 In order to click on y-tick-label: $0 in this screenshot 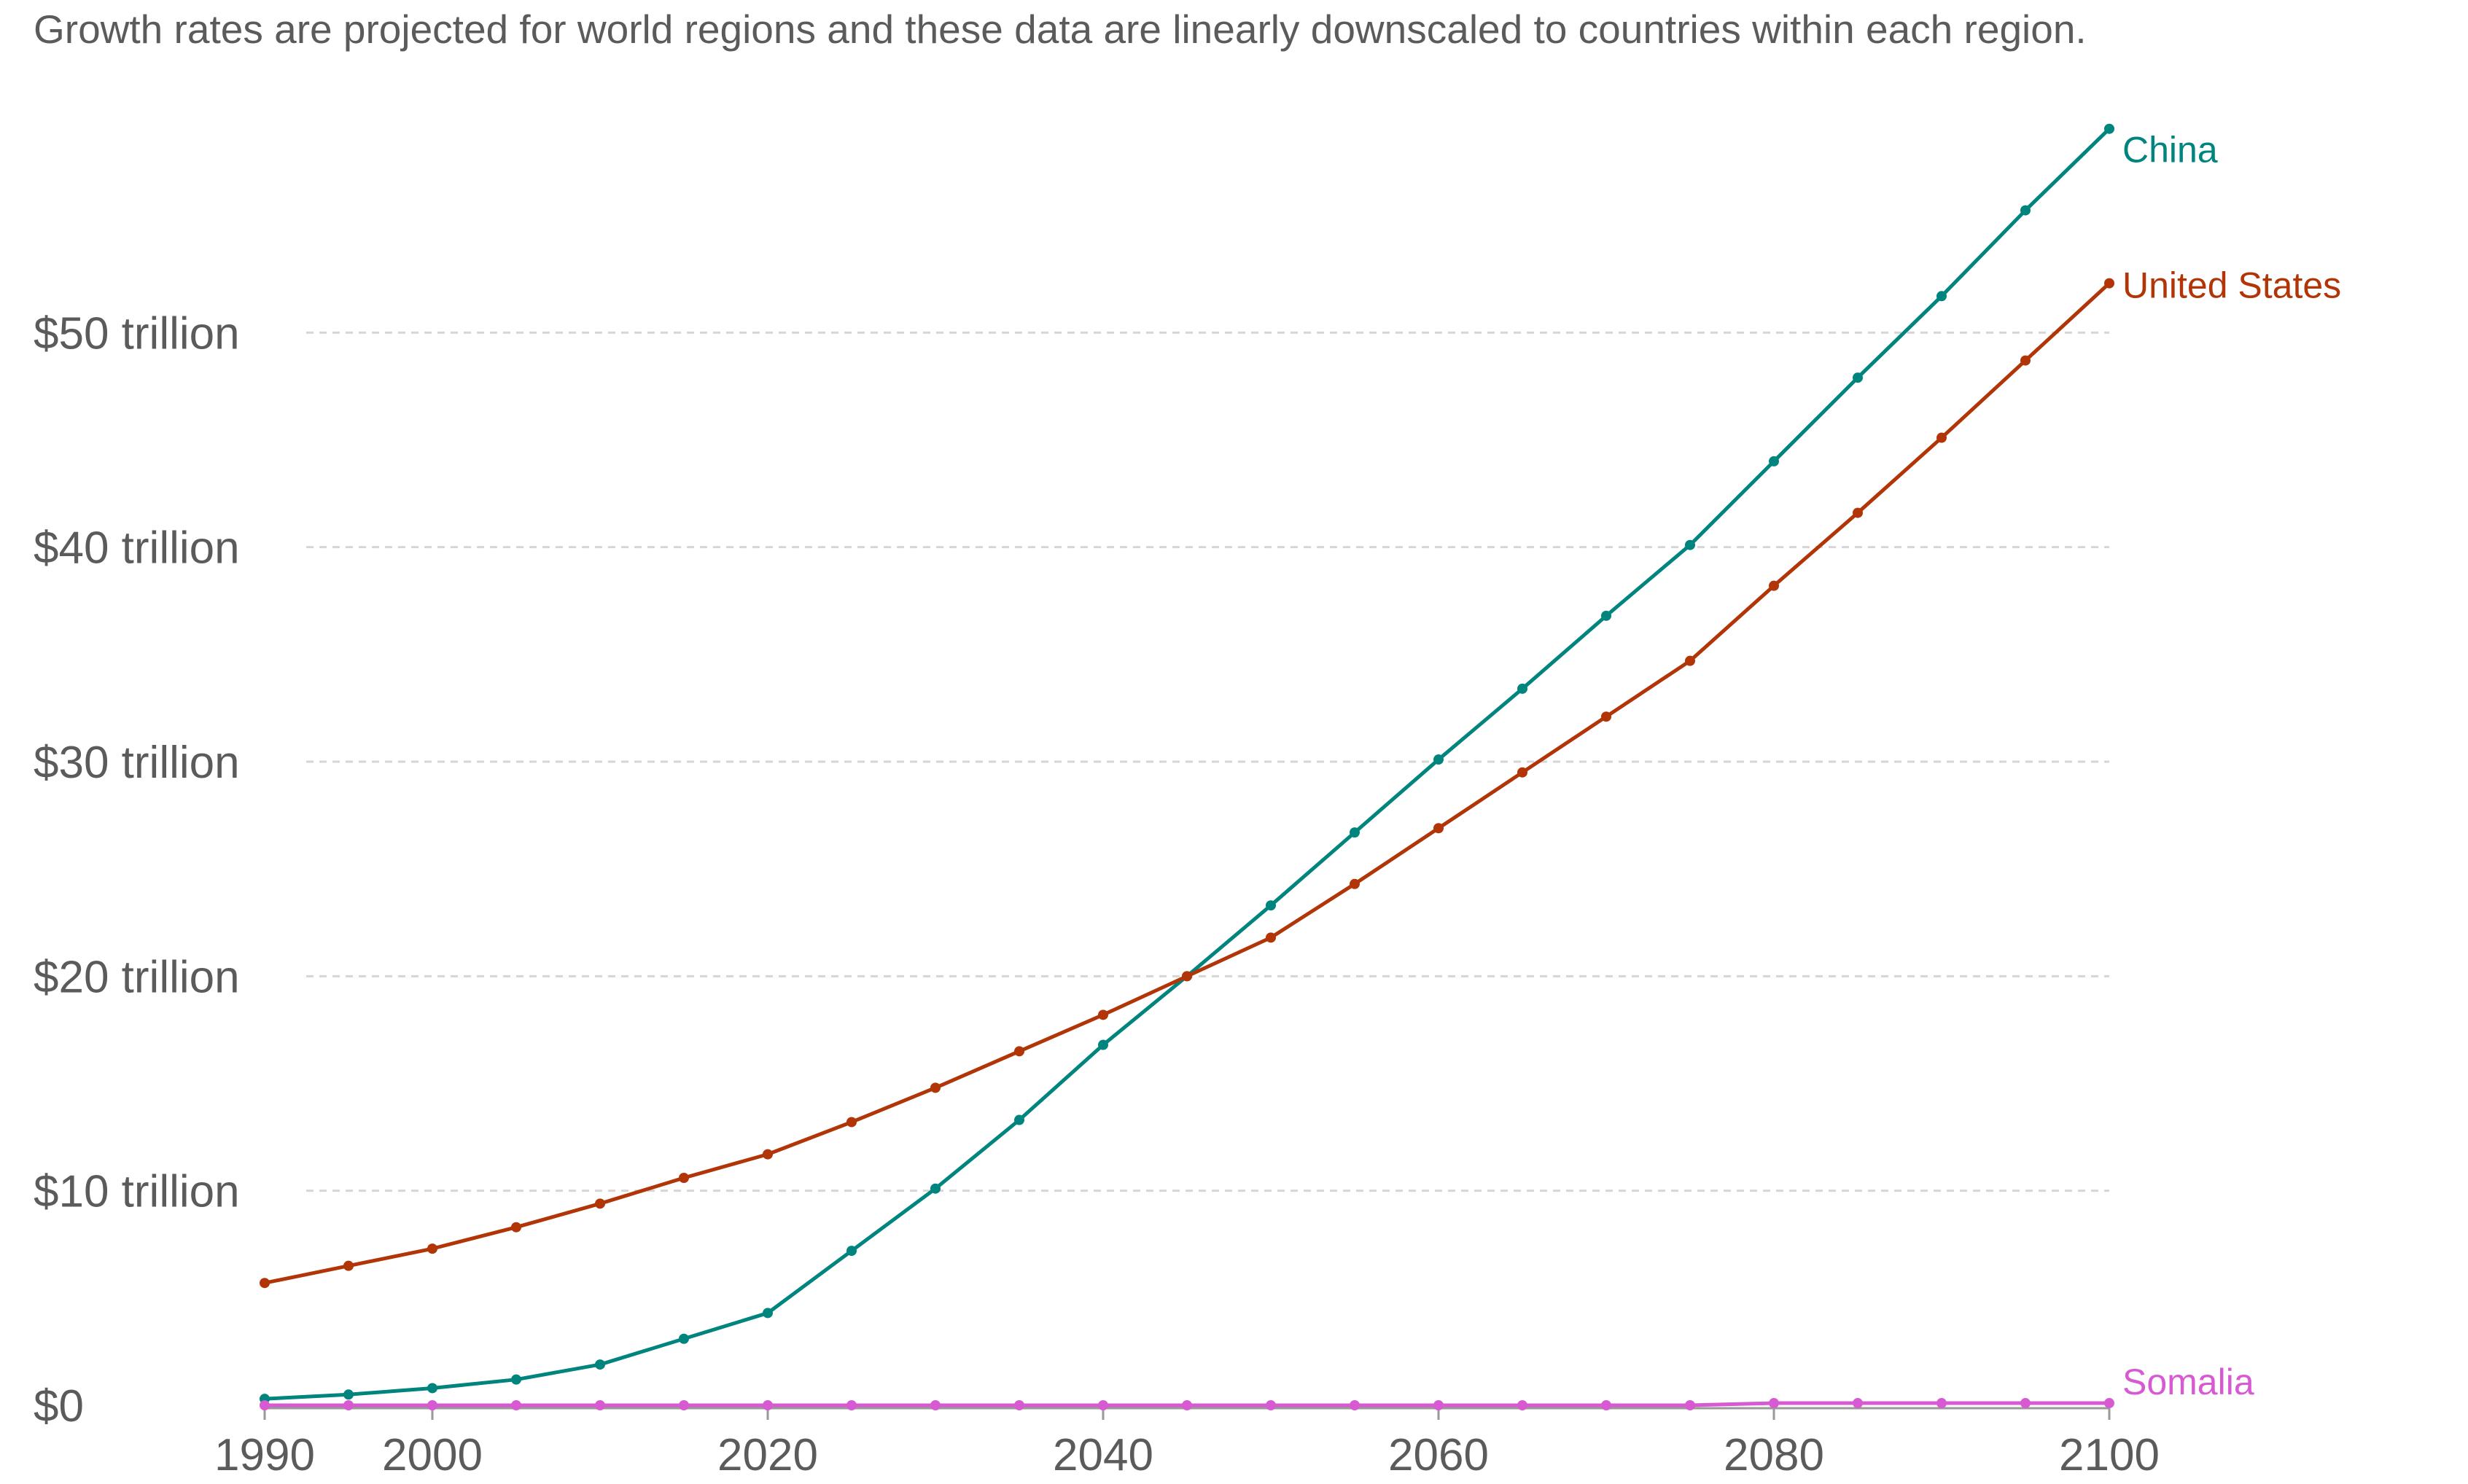, I will do `click(59, 1406)`.